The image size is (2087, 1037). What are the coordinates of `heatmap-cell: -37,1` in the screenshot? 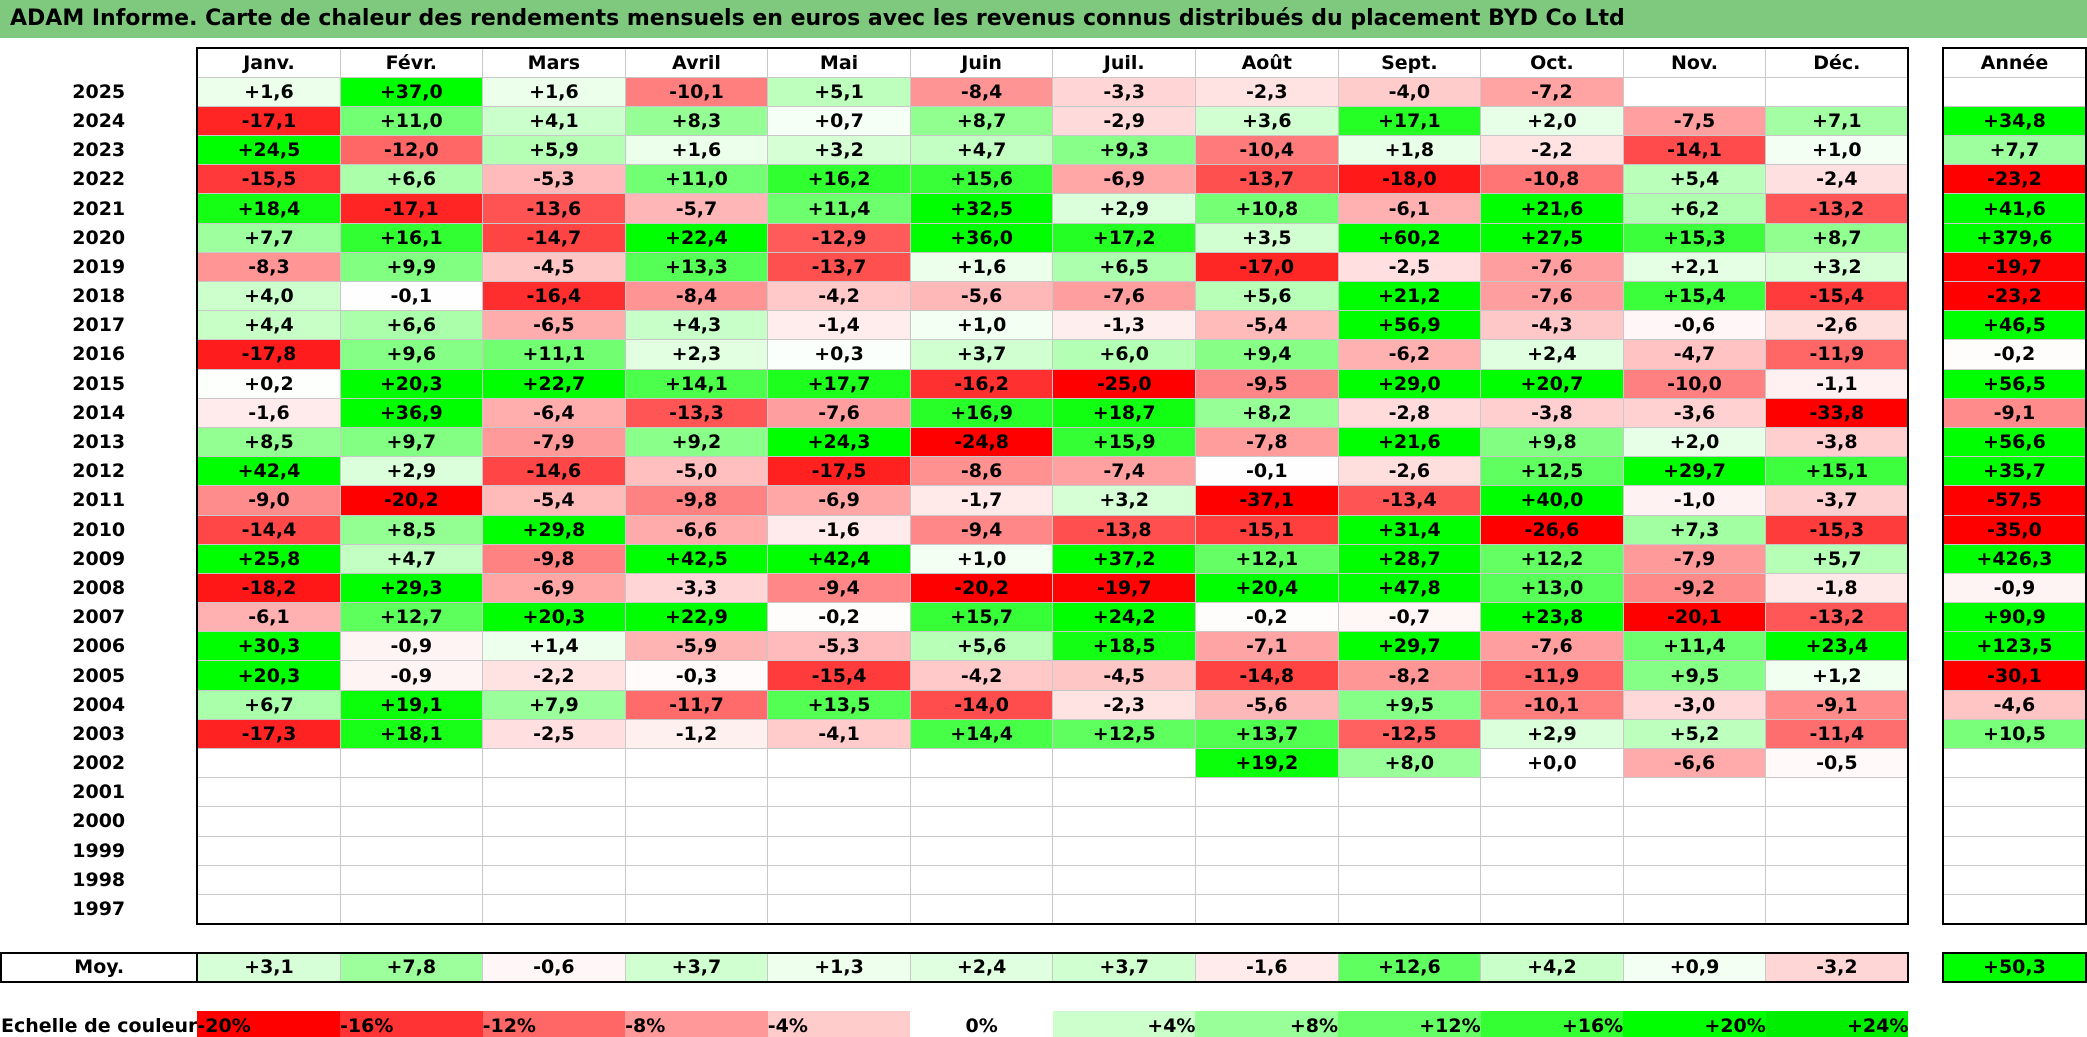 It's located at (1266, 500).